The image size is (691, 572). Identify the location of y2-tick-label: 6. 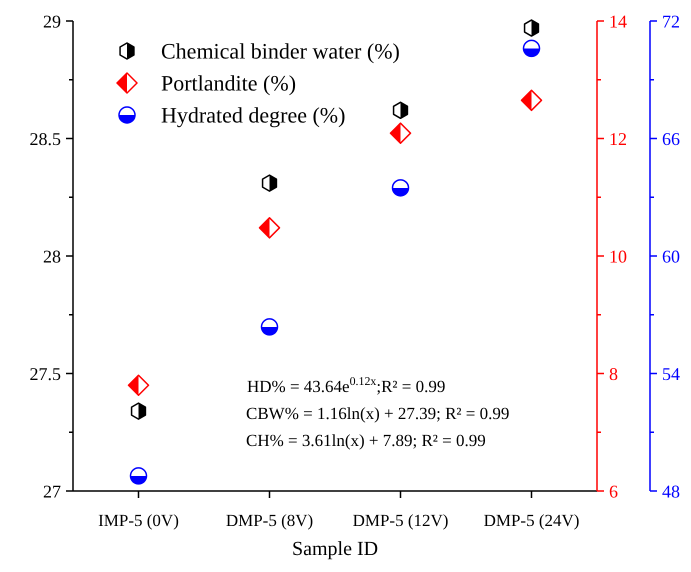
(613, 491).